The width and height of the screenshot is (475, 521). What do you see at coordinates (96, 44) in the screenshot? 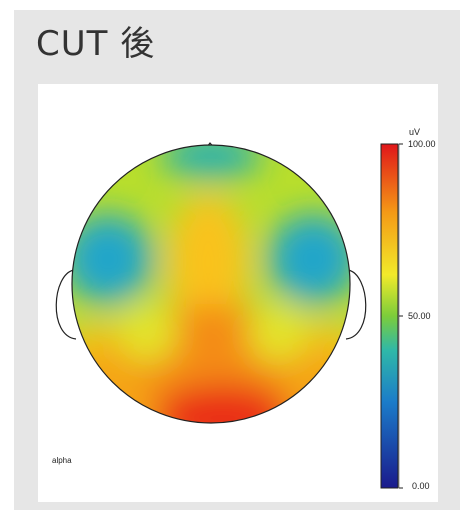
I see `panel-title: CUT 後` at bounding box center [96, 44].